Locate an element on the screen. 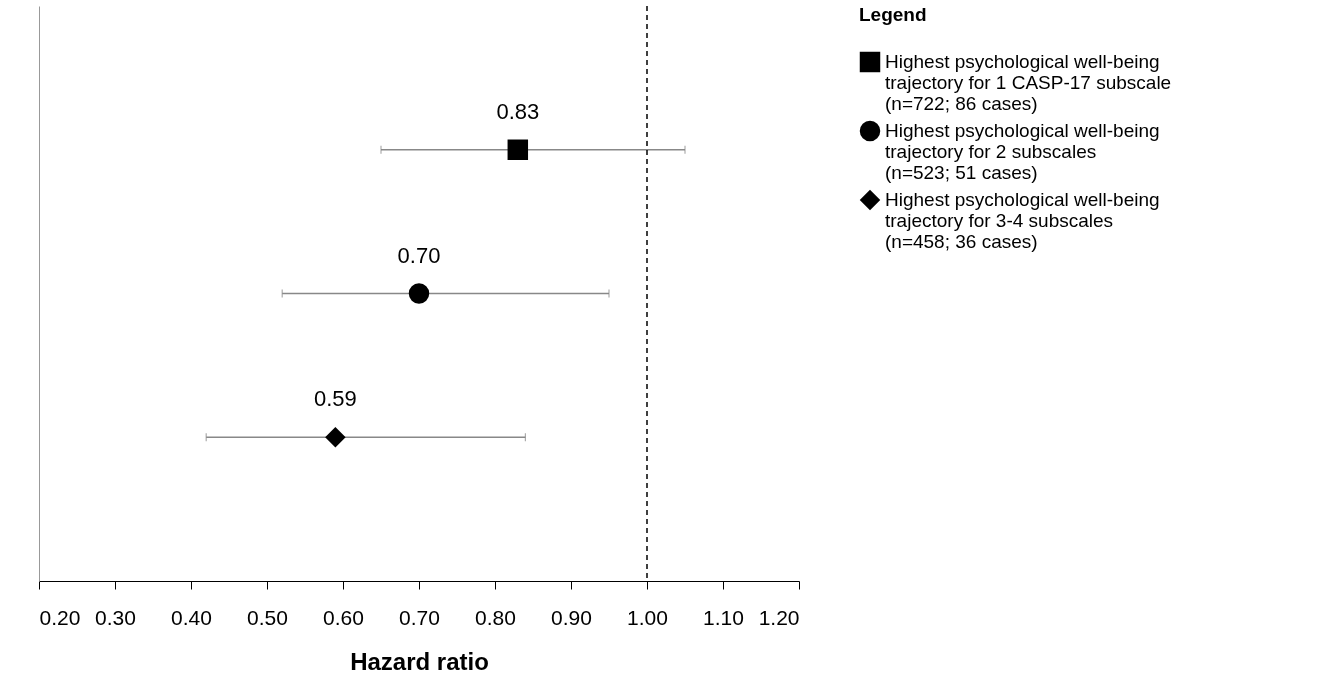 Image resolution: width=1319 pixels, height=698 pixels. x-tick-label: 1.20 is located at coordinates (779, 617).